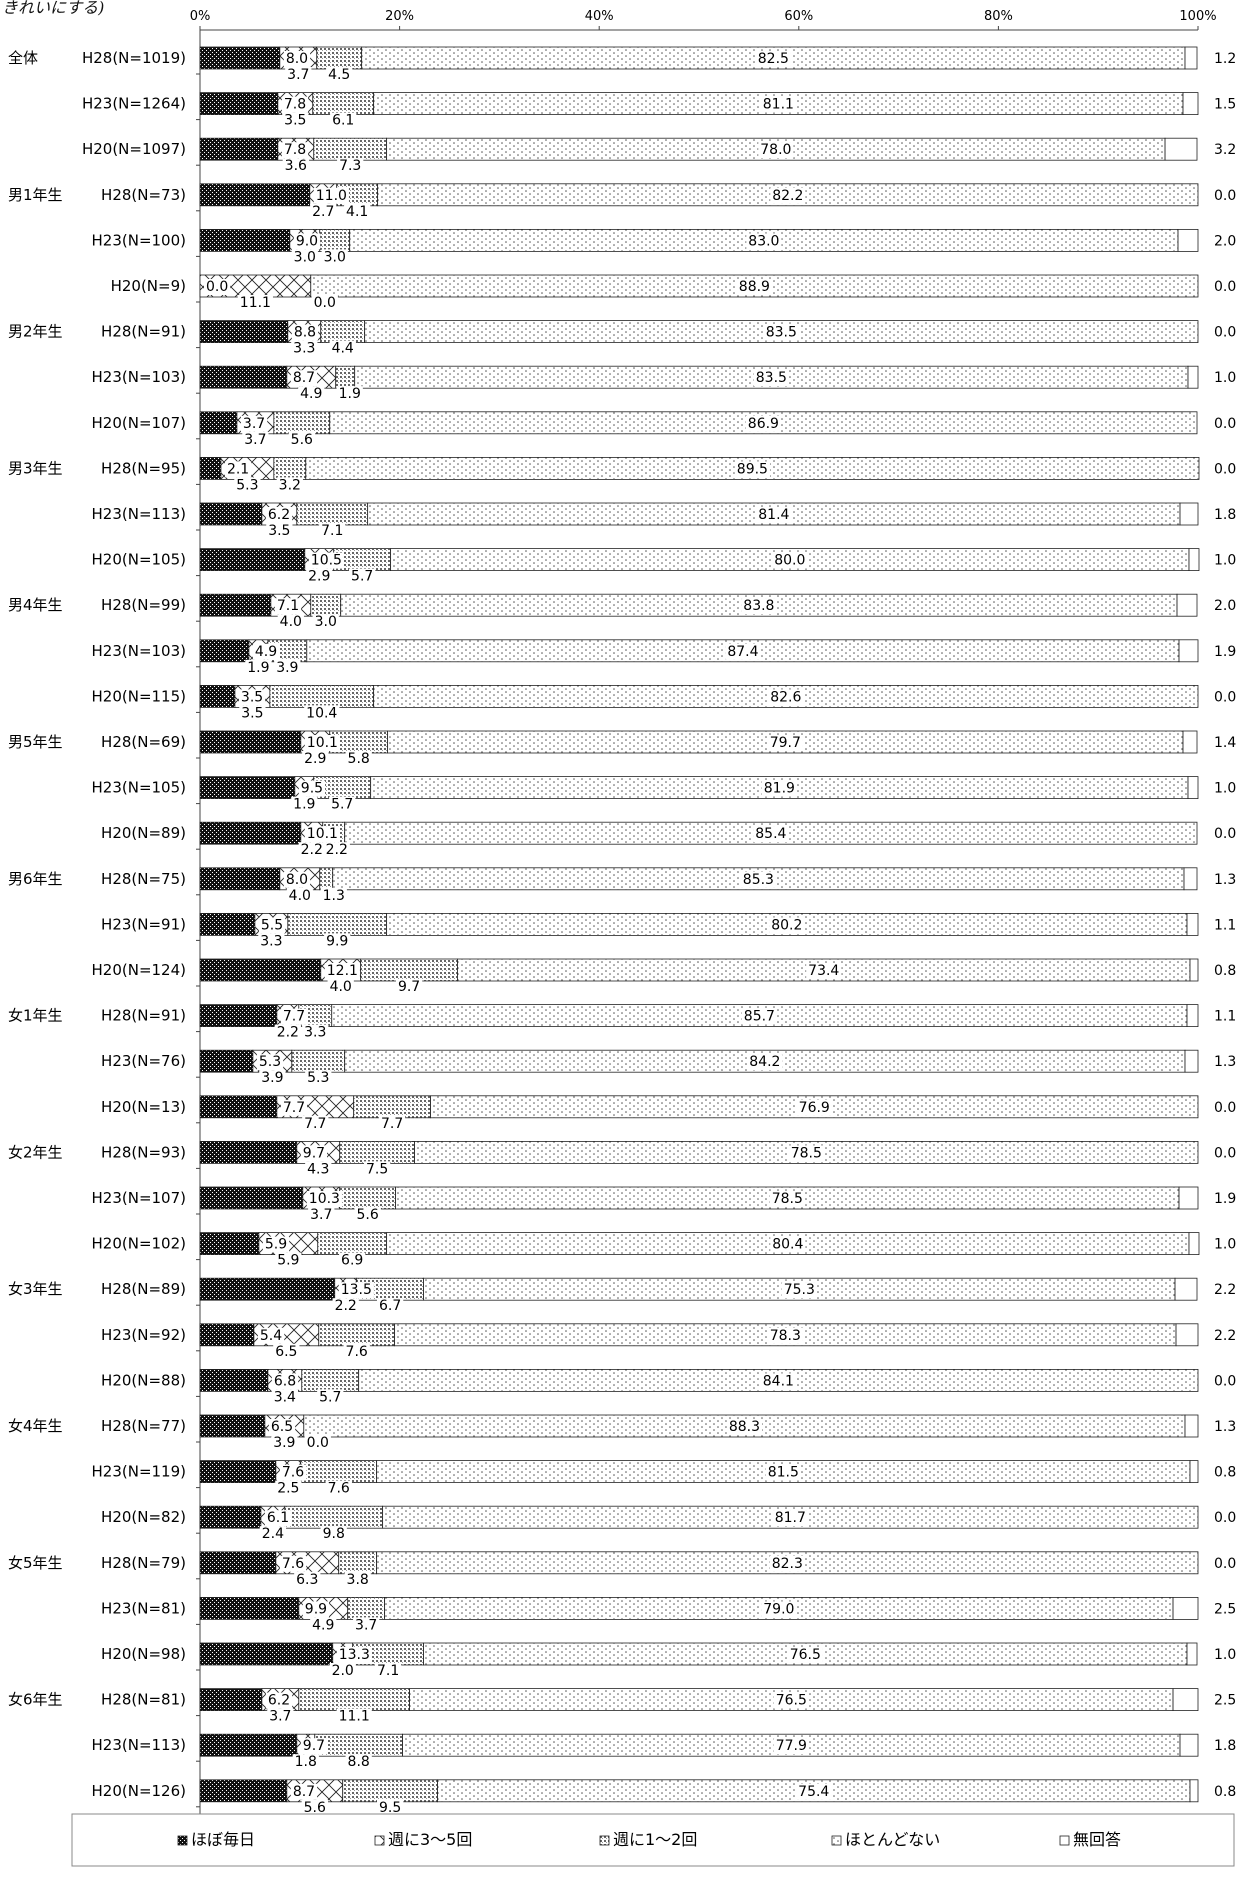  What do you see at coordinates (139, 1198) in the screenshot?
I see `row-label: H23(N=107)` at bounding box center [139, 1198].